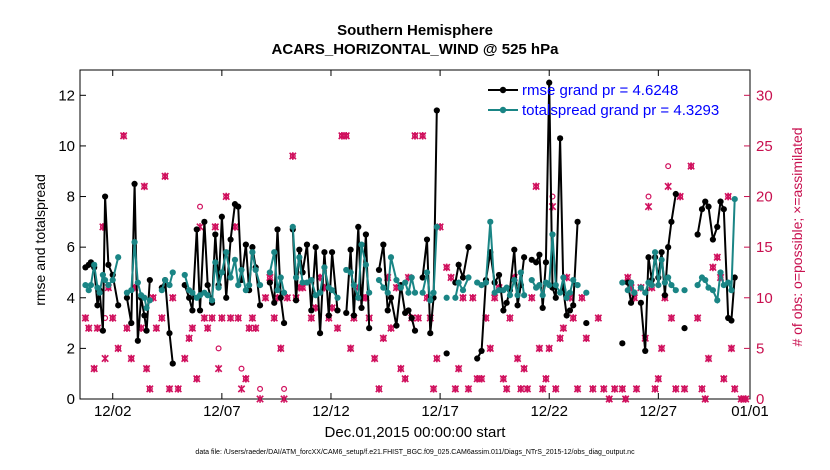 This screenshot has width=830, height=470. Describe the element at coordinates (71, 197) in the screenshot. I see `y-tick-label-left: 8` at that location.